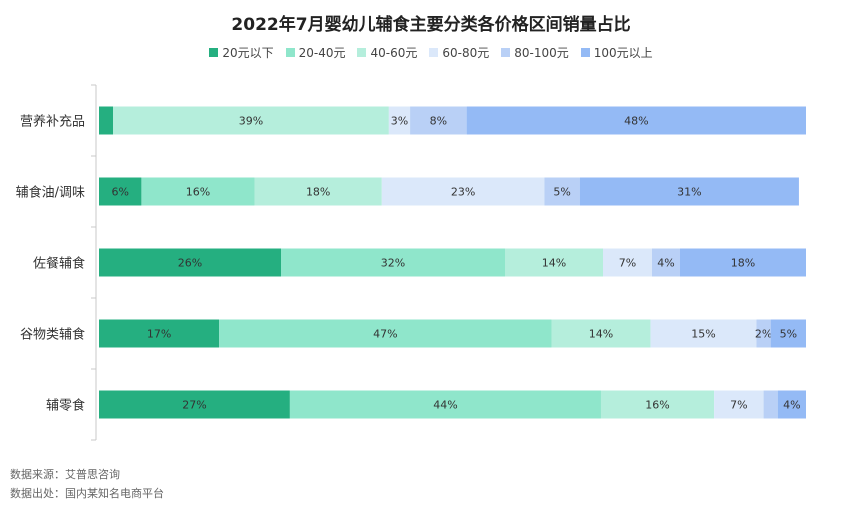  I want to click on data-label: 48%, so click(636, 121).